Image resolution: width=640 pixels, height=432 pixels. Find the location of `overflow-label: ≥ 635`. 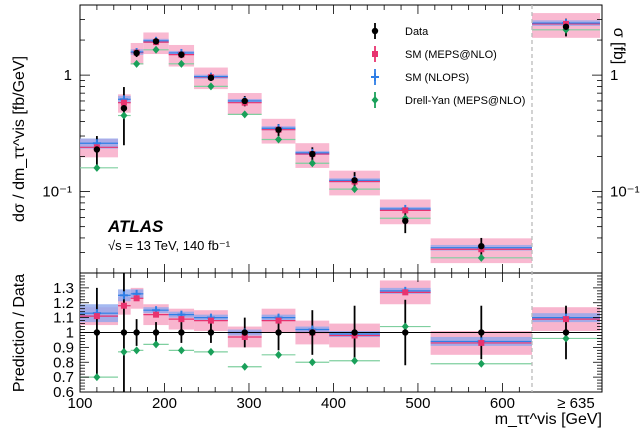

overflow-label: ≥ 635 is located at coordinates (575, 403).